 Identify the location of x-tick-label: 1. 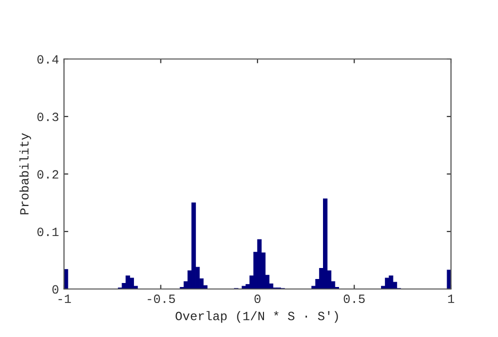
(451, 298).